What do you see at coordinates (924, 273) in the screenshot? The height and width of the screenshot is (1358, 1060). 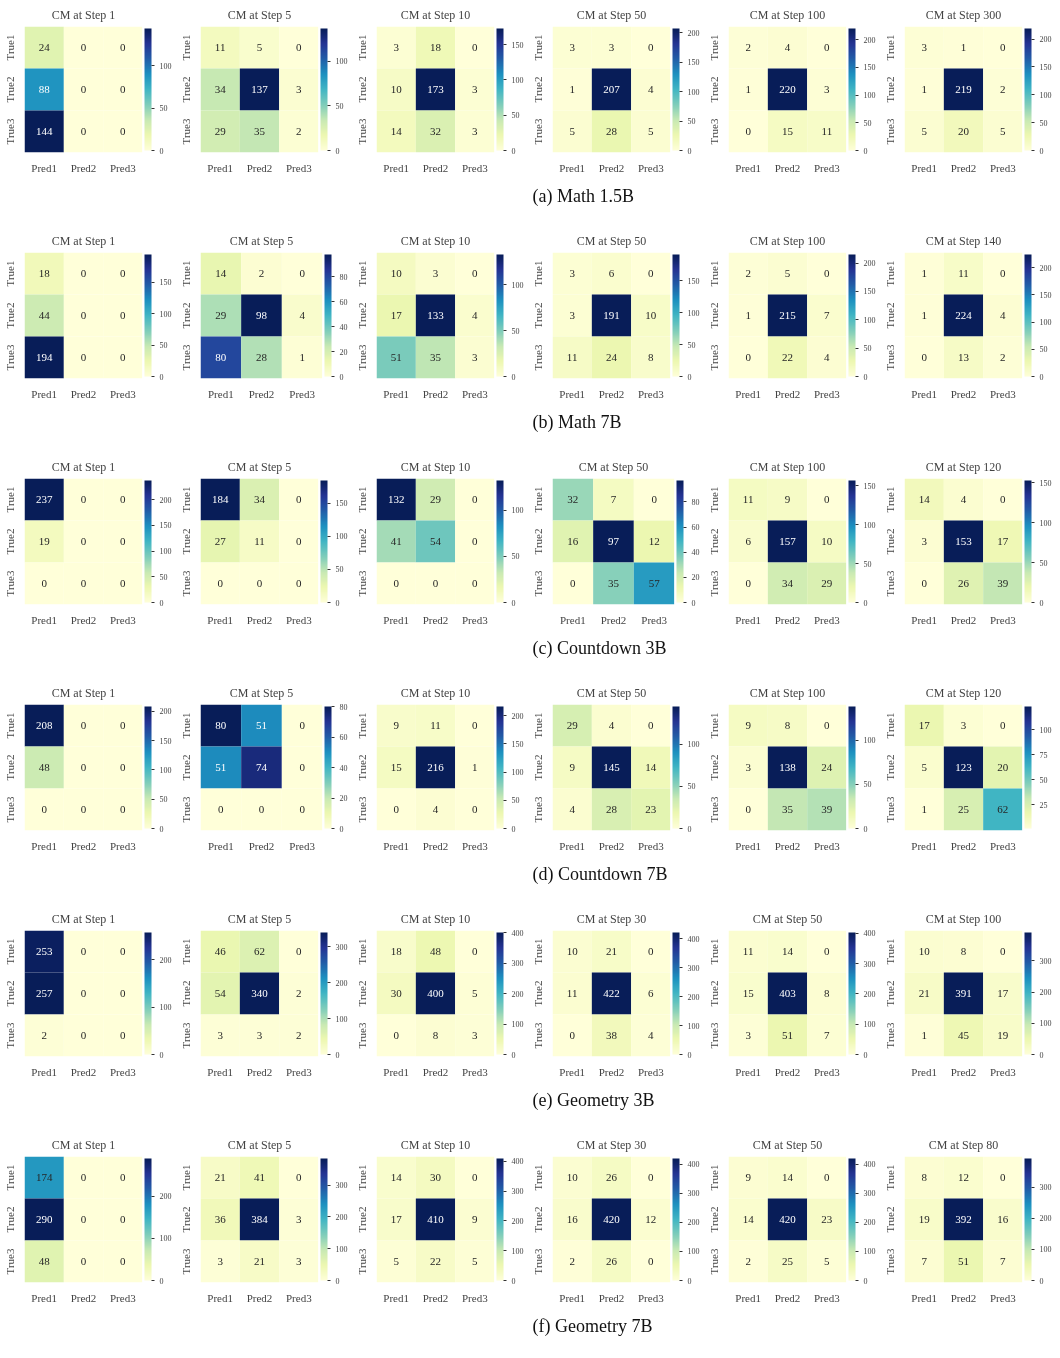 I see `data-label: 1` at bounding box center [924, 273].